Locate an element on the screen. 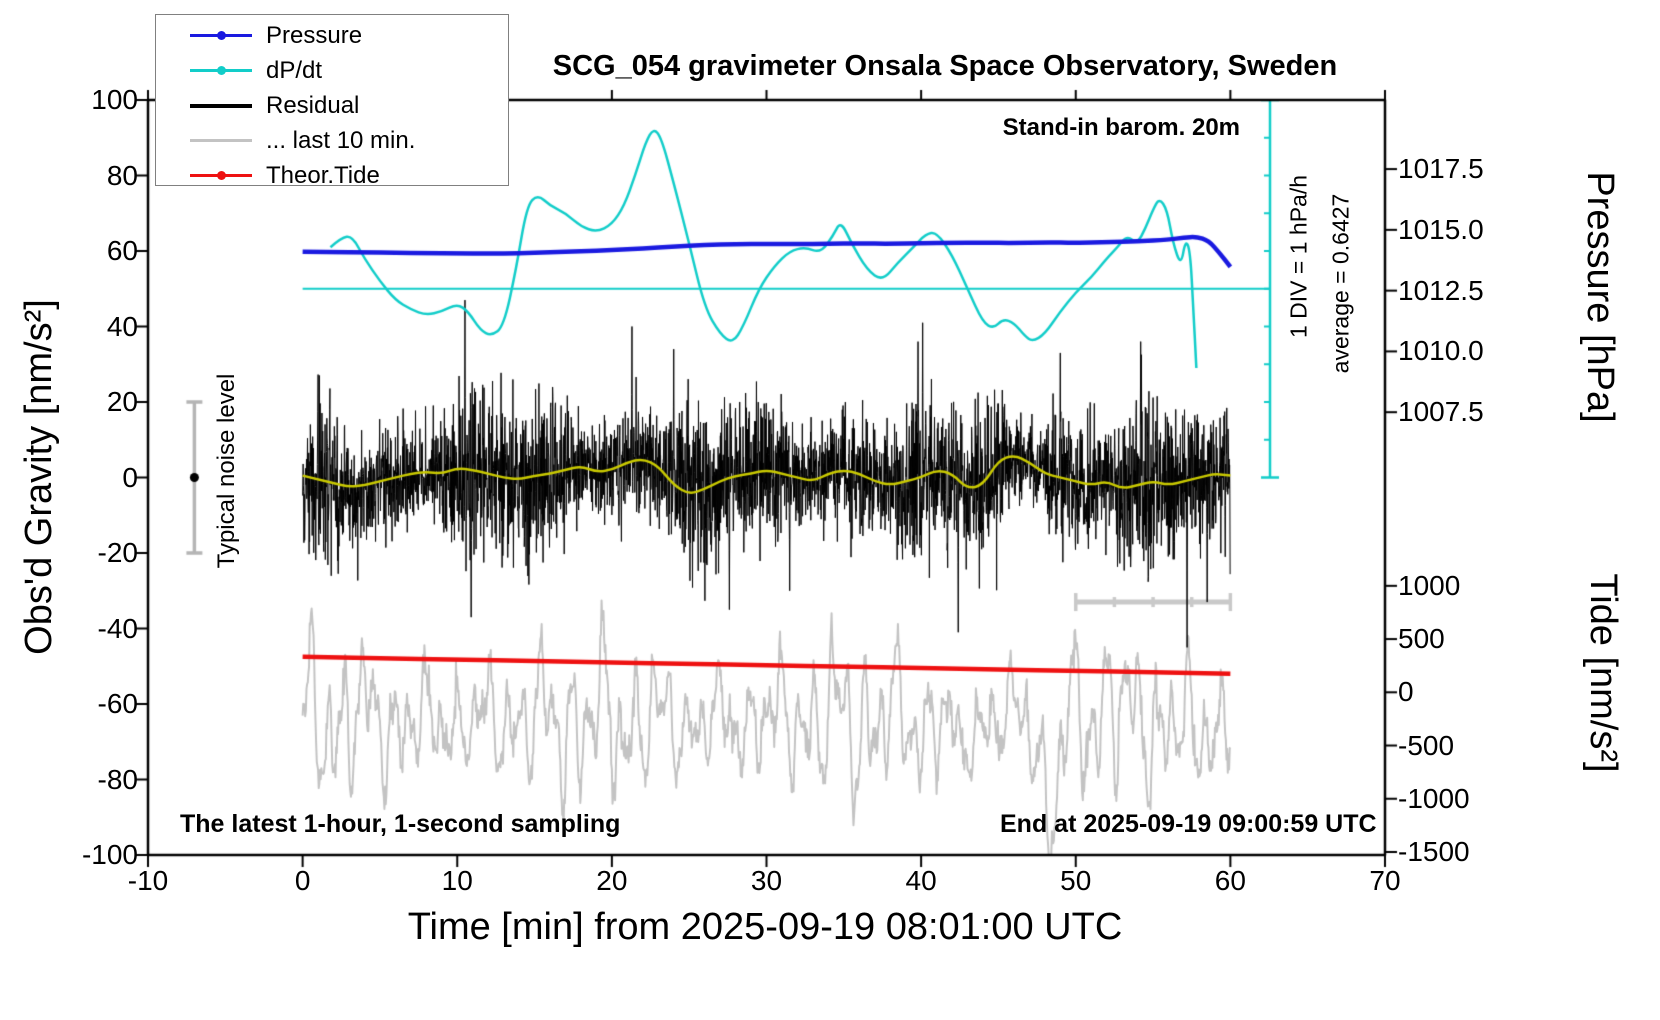 This screenshot has height=1020, width=1660. legend-item-last10: ... last 10 min. is located at coordinates (332, 140).